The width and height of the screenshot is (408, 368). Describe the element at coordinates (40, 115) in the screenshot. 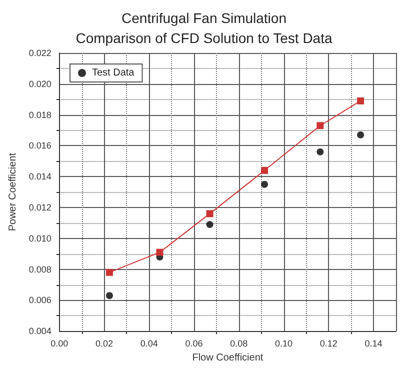

I see `y-tick-label: 0.018` at that location.